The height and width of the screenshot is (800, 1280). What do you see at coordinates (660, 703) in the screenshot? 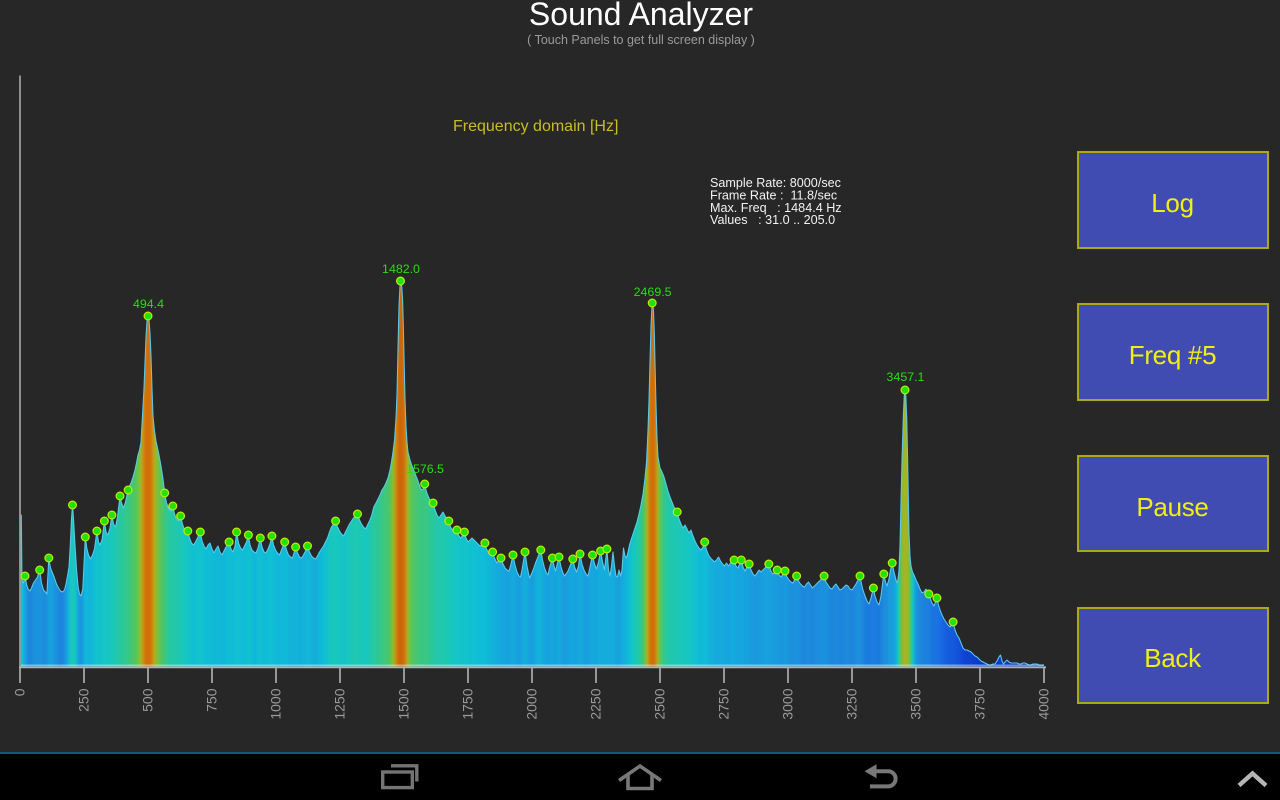
I see `svg-text: 2500` at bounding box center [660, 703].